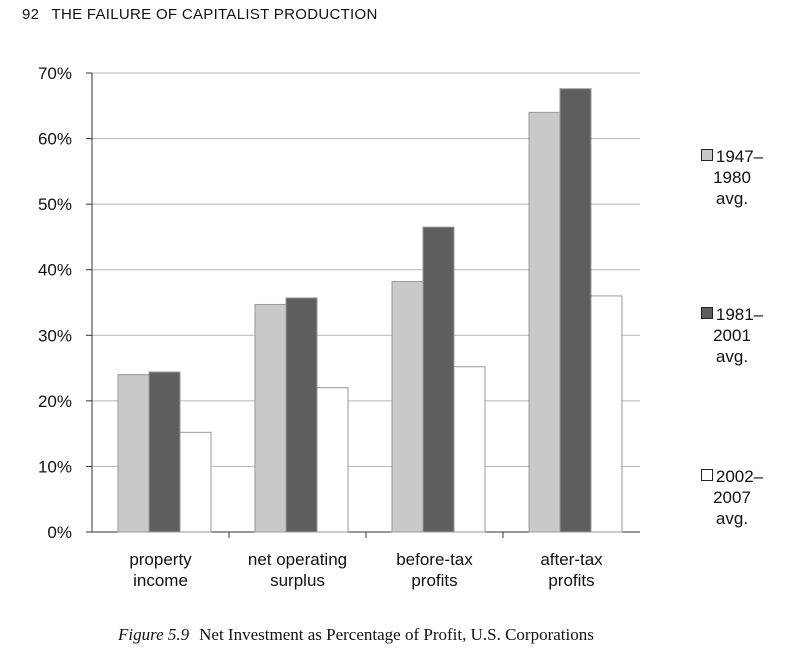 This screenshot has width=789, height=670. I want to click on legend-label-series-3-line-3: avg., so click(732, 518).